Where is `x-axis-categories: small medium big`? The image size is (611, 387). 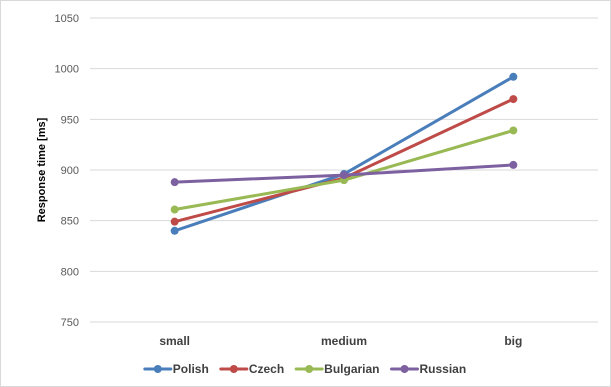
x-axis-categories: small medium big is located at coordinates (340, 341).